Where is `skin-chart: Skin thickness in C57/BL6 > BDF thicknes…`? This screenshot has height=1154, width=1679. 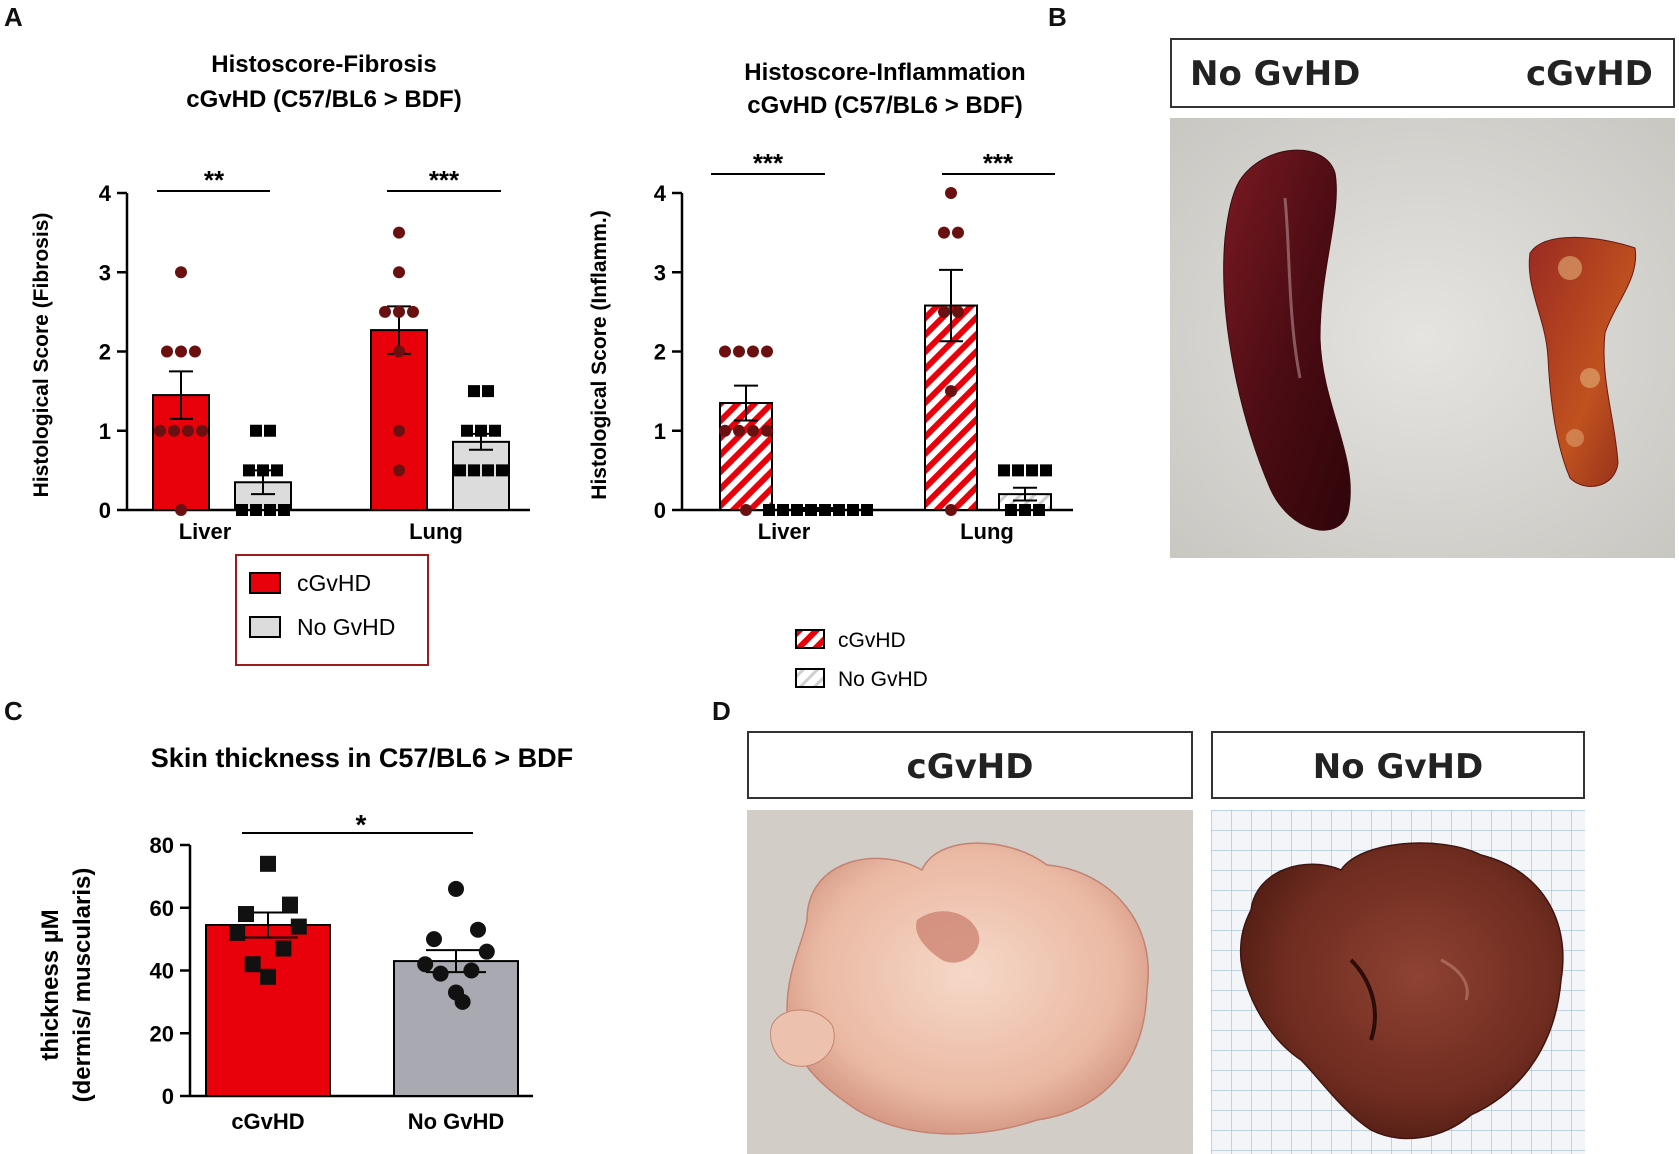 skin-chart: Skin thickness in C57/BL6 > BDF thicknes… is located at coordinates (305, 938).